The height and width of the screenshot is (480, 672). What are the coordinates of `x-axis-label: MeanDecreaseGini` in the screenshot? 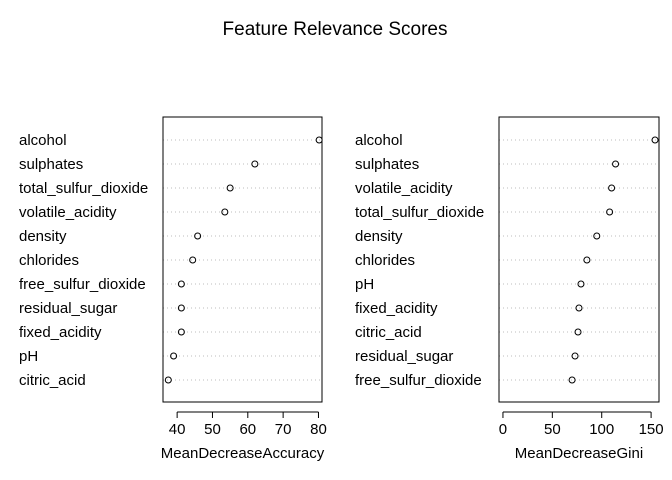 It's located at (579, 453).